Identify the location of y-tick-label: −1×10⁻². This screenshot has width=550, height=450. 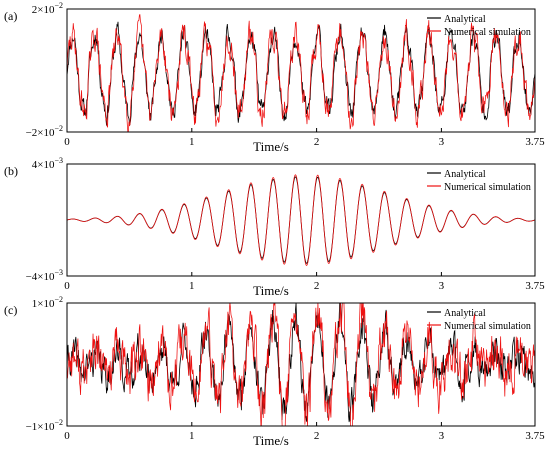
(44, 425).